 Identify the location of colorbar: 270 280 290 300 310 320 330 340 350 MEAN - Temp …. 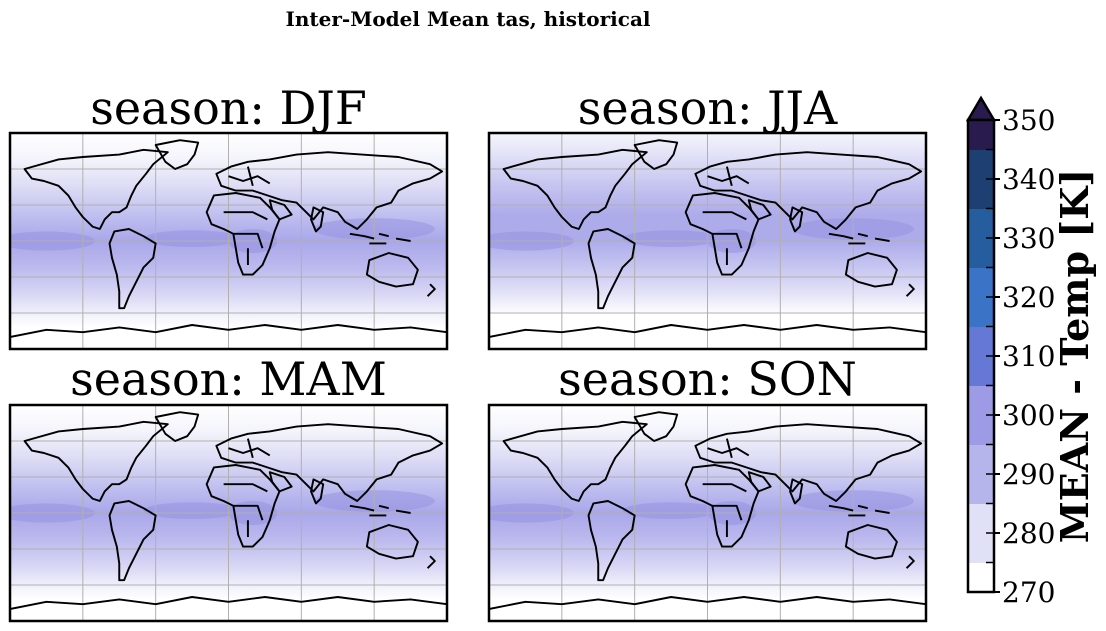
(1031, 352).